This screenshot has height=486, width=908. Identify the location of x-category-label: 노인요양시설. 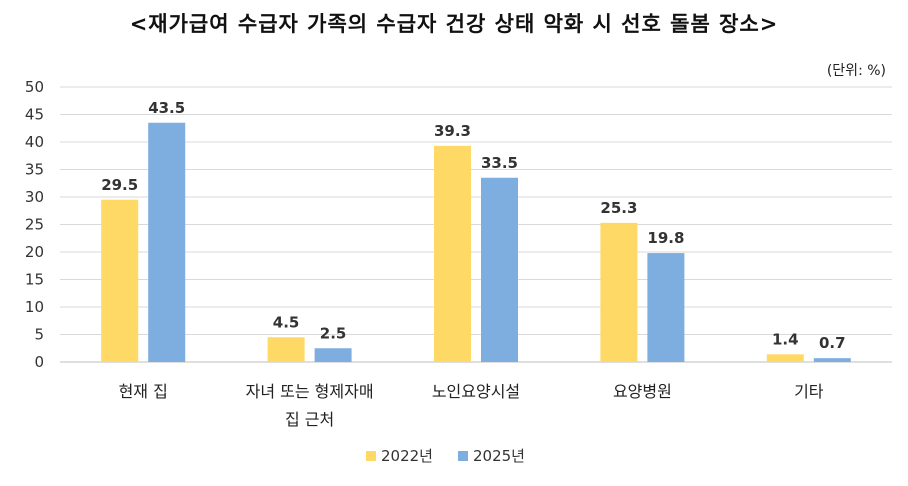
(476, 391).